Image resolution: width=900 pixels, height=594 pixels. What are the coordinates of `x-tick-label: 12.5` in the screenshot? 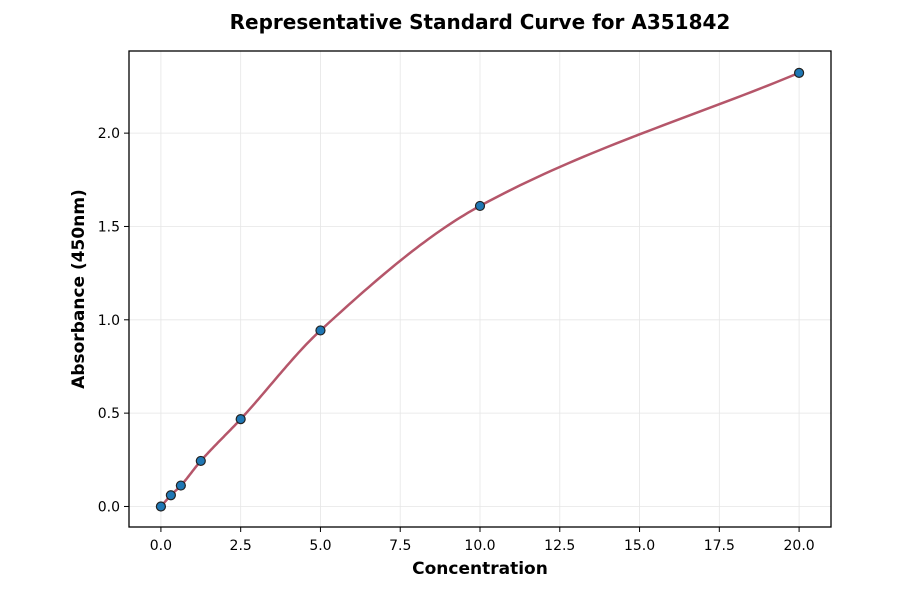 It's located at (559, 546).